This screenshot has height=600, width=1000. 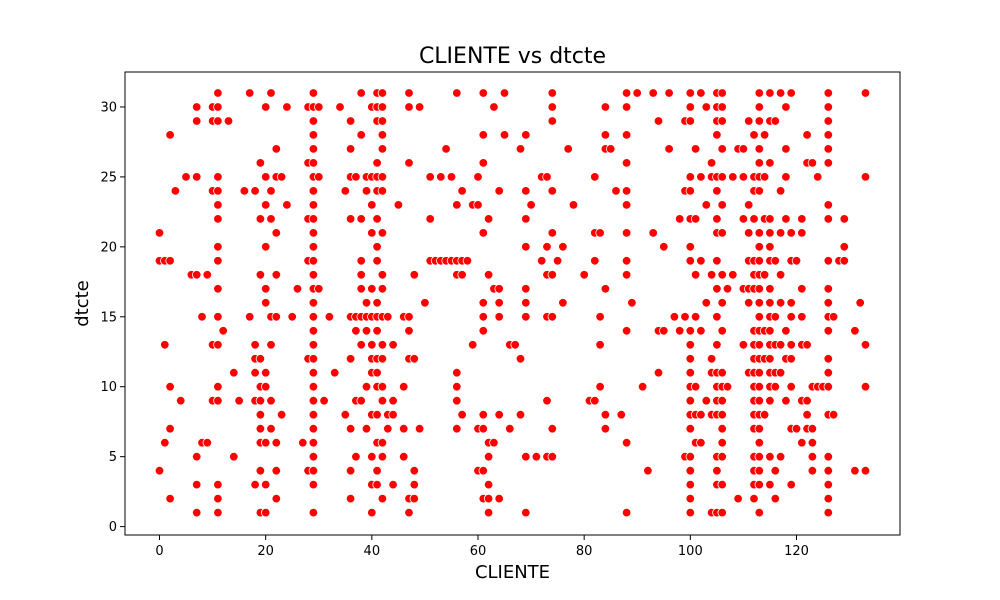 I want to click on y-tick-label: 15, so click(x=108, y=317).